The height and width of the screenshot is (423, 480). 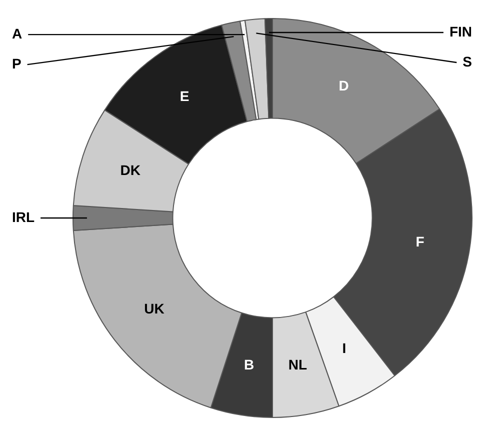 What do you see at coordinates (460, 31) in the screenshot?
I see `slice-label: FIN` at bounding box center [460, 31].